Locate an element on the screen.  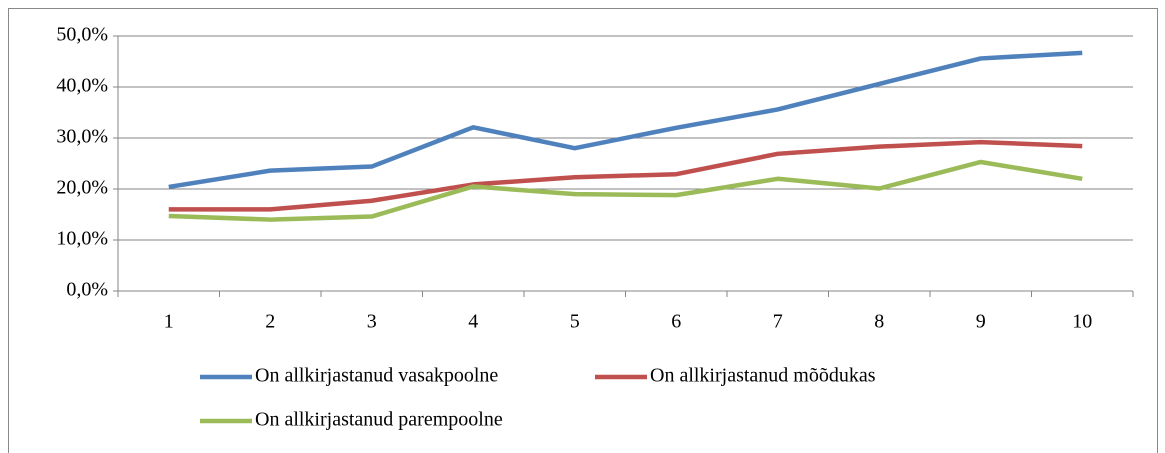
x-tick-label: 9 is located at coordinates (981, 322).